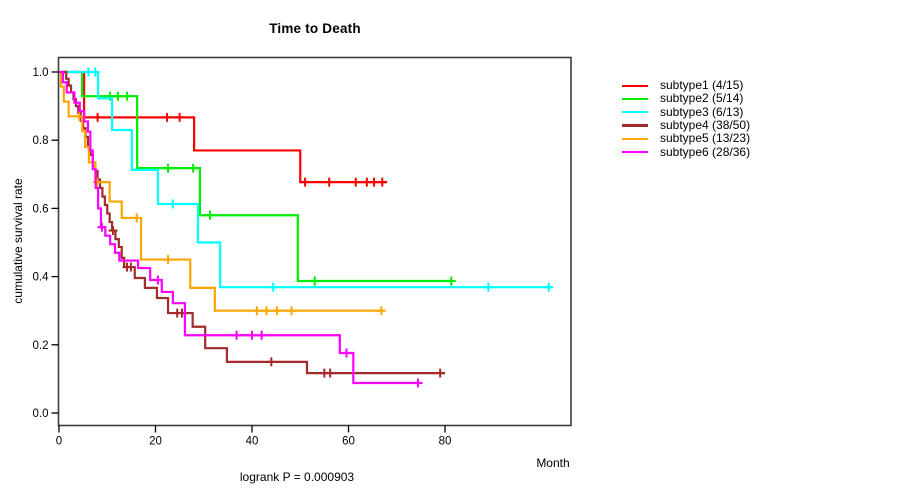 The width and height of the screenshot is (900, 500). What do you see at coordinates (702, 111) in the screenshot?
I see `legend-label: subtype3 (6/13)` at bounding box center [702, 111].